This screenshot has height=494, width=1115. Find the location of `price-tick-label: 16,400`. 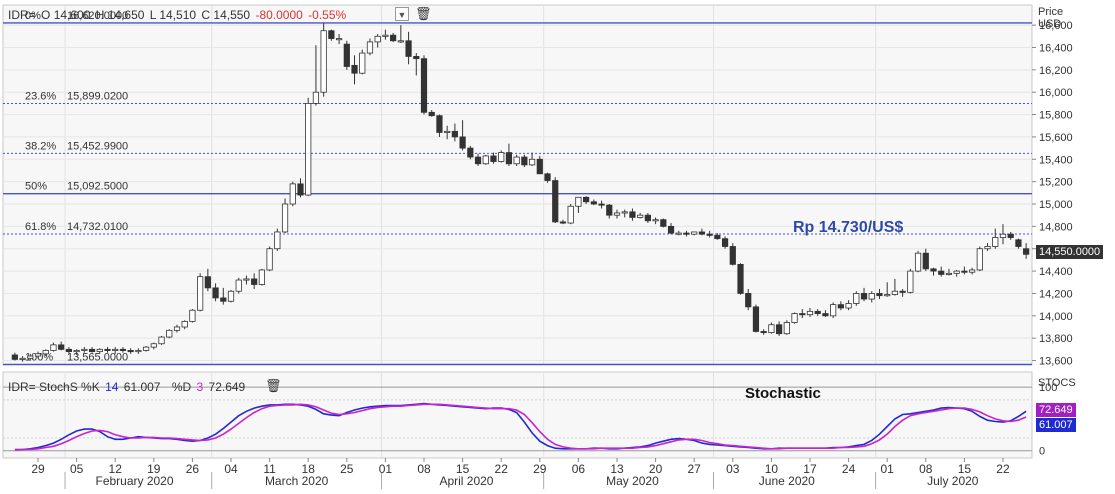

price-tick-label: 16,400 is located at coordinates (1056, 48).